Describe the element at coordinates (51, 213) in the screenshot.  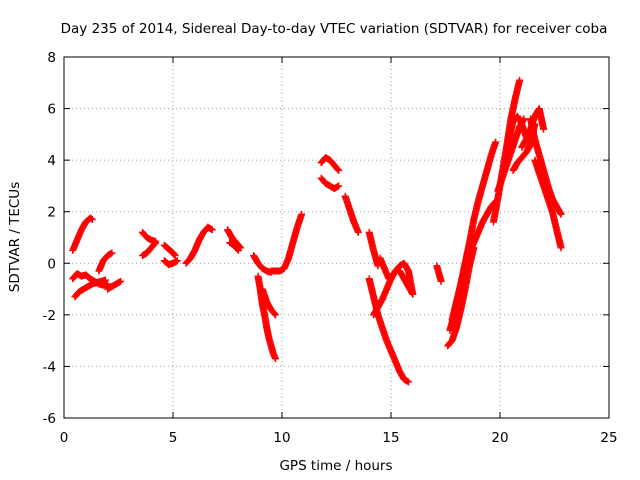
I see `y-tick-label: 2` at that location.